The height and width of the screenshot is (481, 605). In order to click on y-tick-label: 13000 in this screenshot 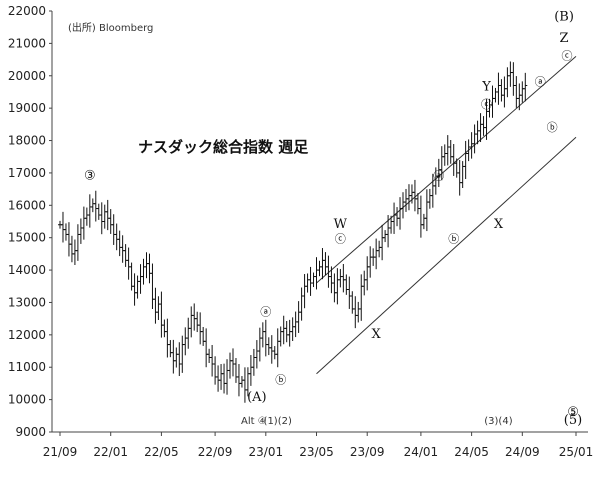, I will do `click(27, 302)`.